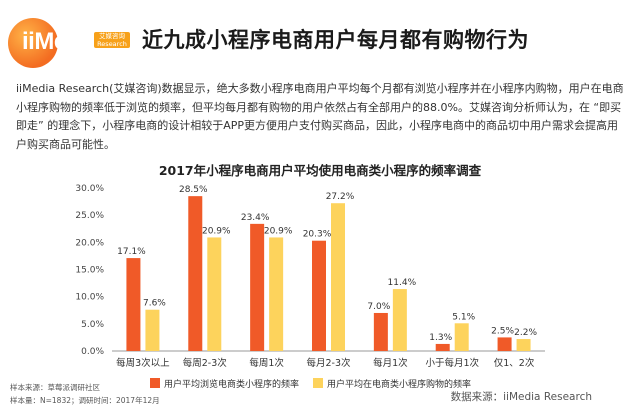  What do you see at coordinates (55, 387) in the screenshot?
I see `sample-source-note: 样本来源：草莓派调研社区` at bounding box center [55, 387].